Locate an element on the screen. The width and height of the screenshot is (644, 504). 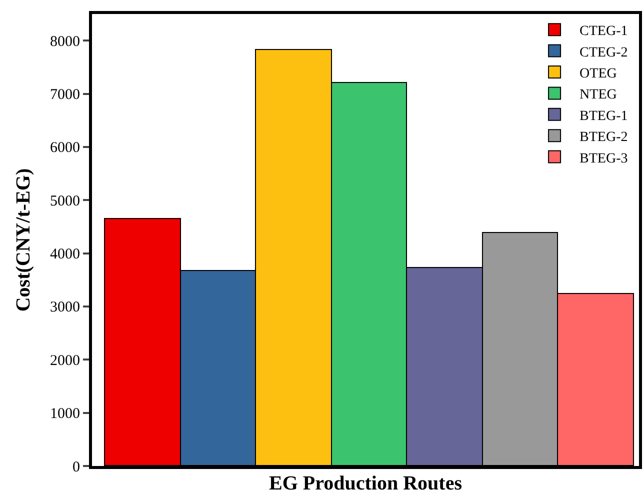
y-tick-label: 3000 is located at coordinates (65, 308).